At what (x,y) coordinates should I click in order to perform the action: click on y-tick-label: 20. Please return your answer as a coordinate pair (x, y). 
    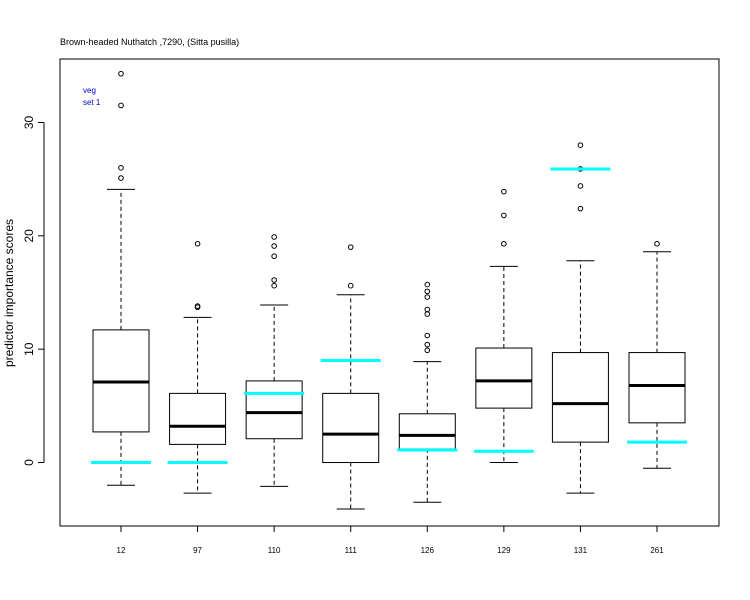
    Looking at the image, I should click on (29, 236).